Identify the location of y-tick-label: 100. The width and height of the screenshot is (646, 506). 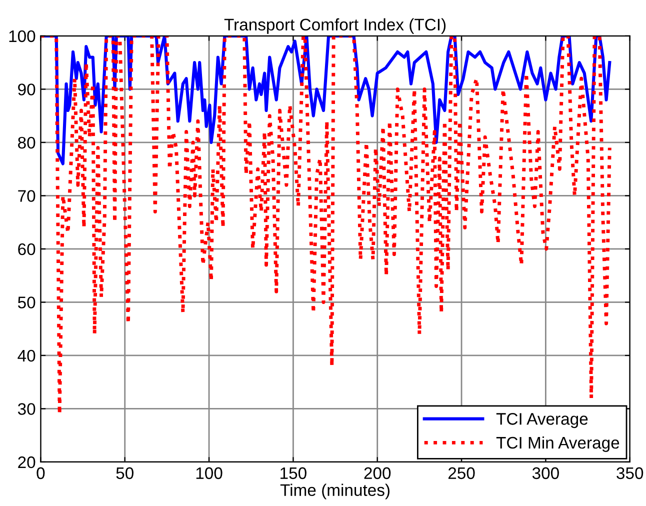
(22, 36).